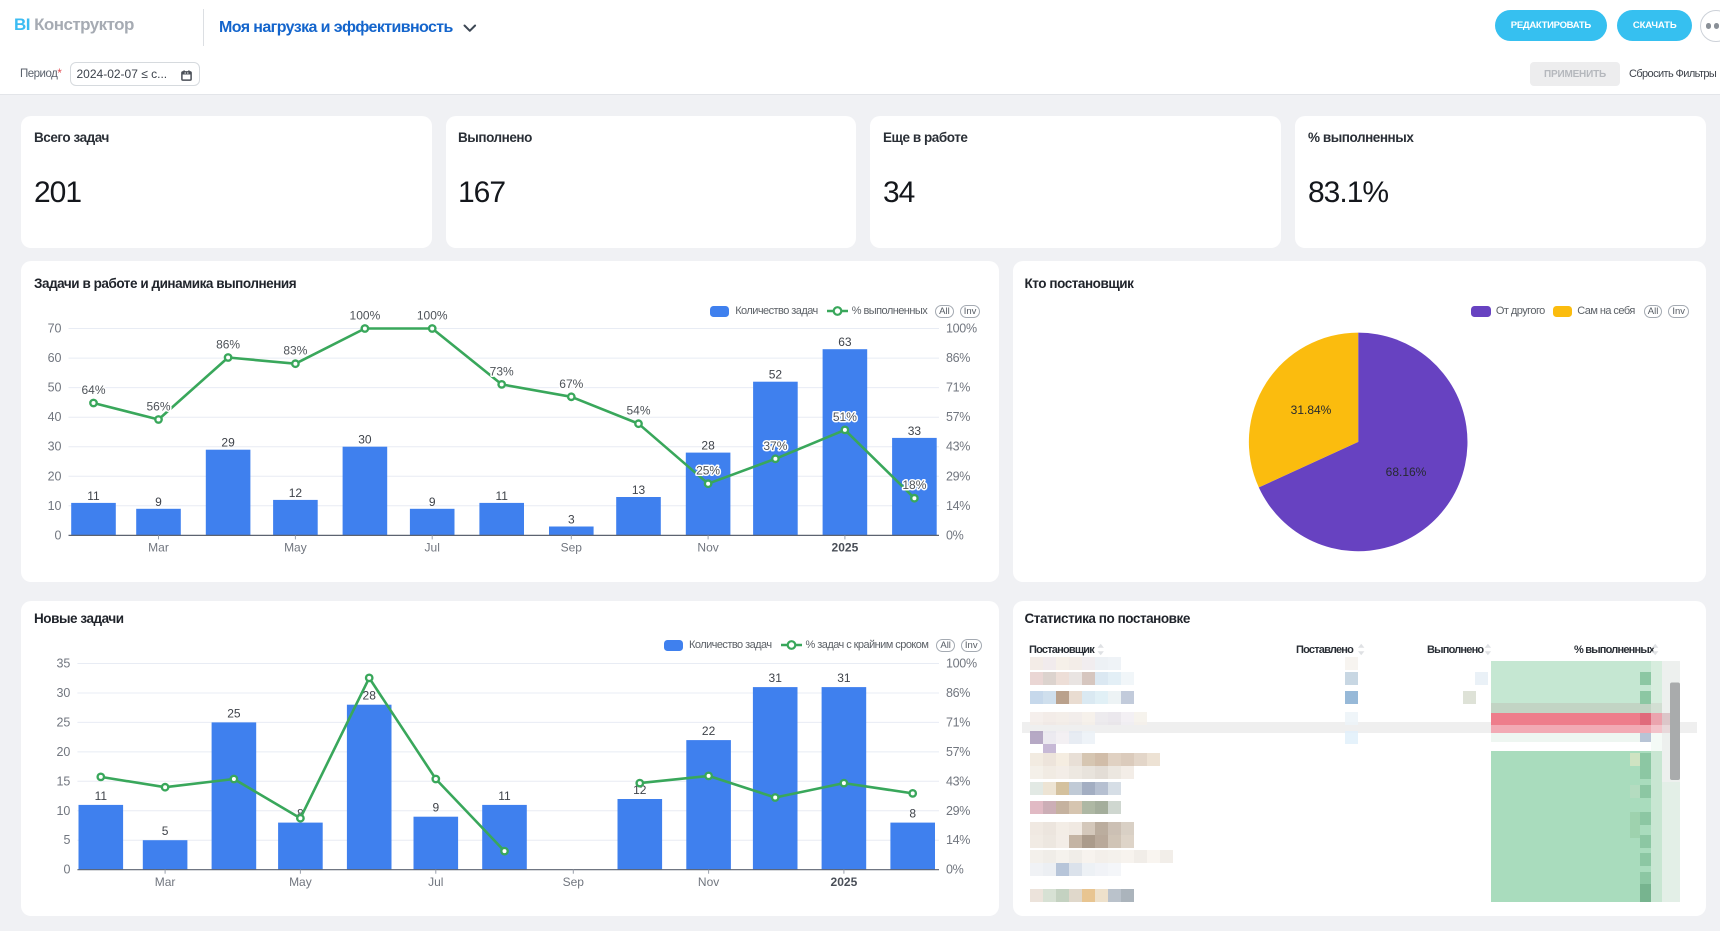  Describe the element at coordinates (915, 431) in the screenshot. I see `svg-text: 33` at that location.